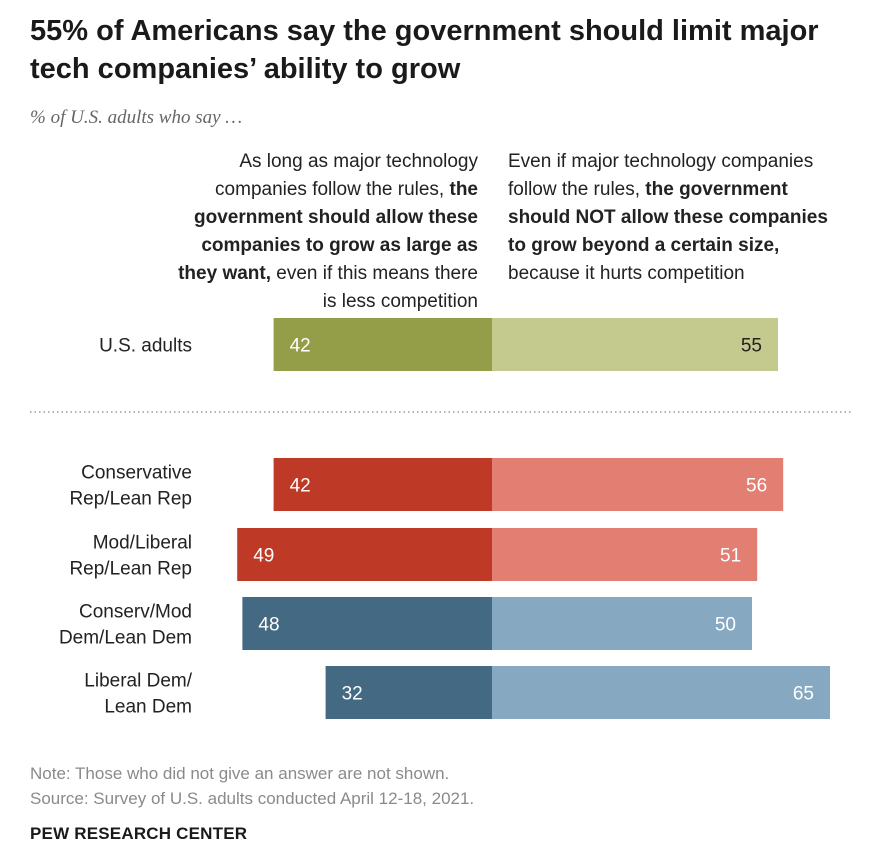  What do you see at coordinates (263, 556) in the screenshot?
I see `data-label-allow: 49` at bounding box center [263, 556].